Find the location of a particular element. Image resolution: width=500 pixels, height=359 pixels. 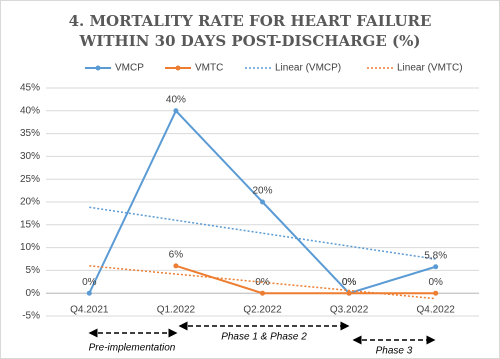

y-tick-label: 0% is located at coordinates (33, 293).